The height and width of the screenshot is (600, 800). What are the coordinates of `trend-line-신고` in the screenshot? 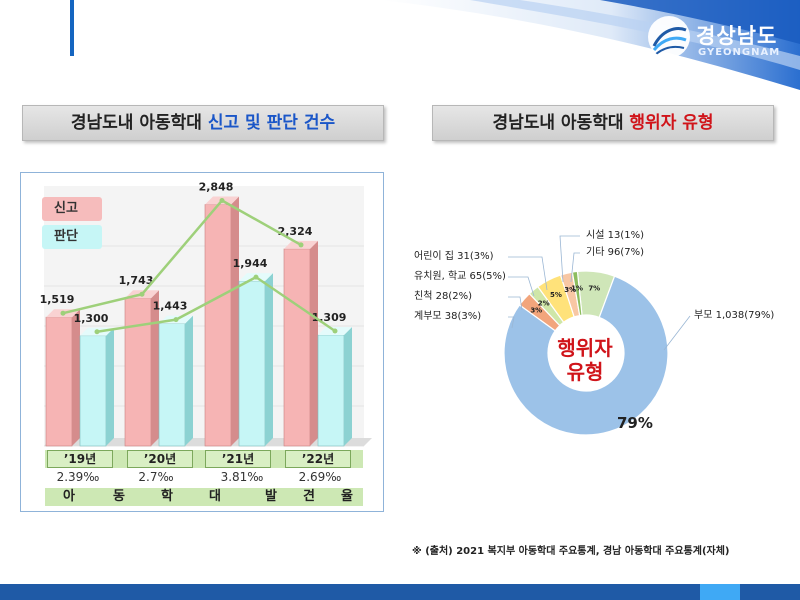 It's located at (182, 256).